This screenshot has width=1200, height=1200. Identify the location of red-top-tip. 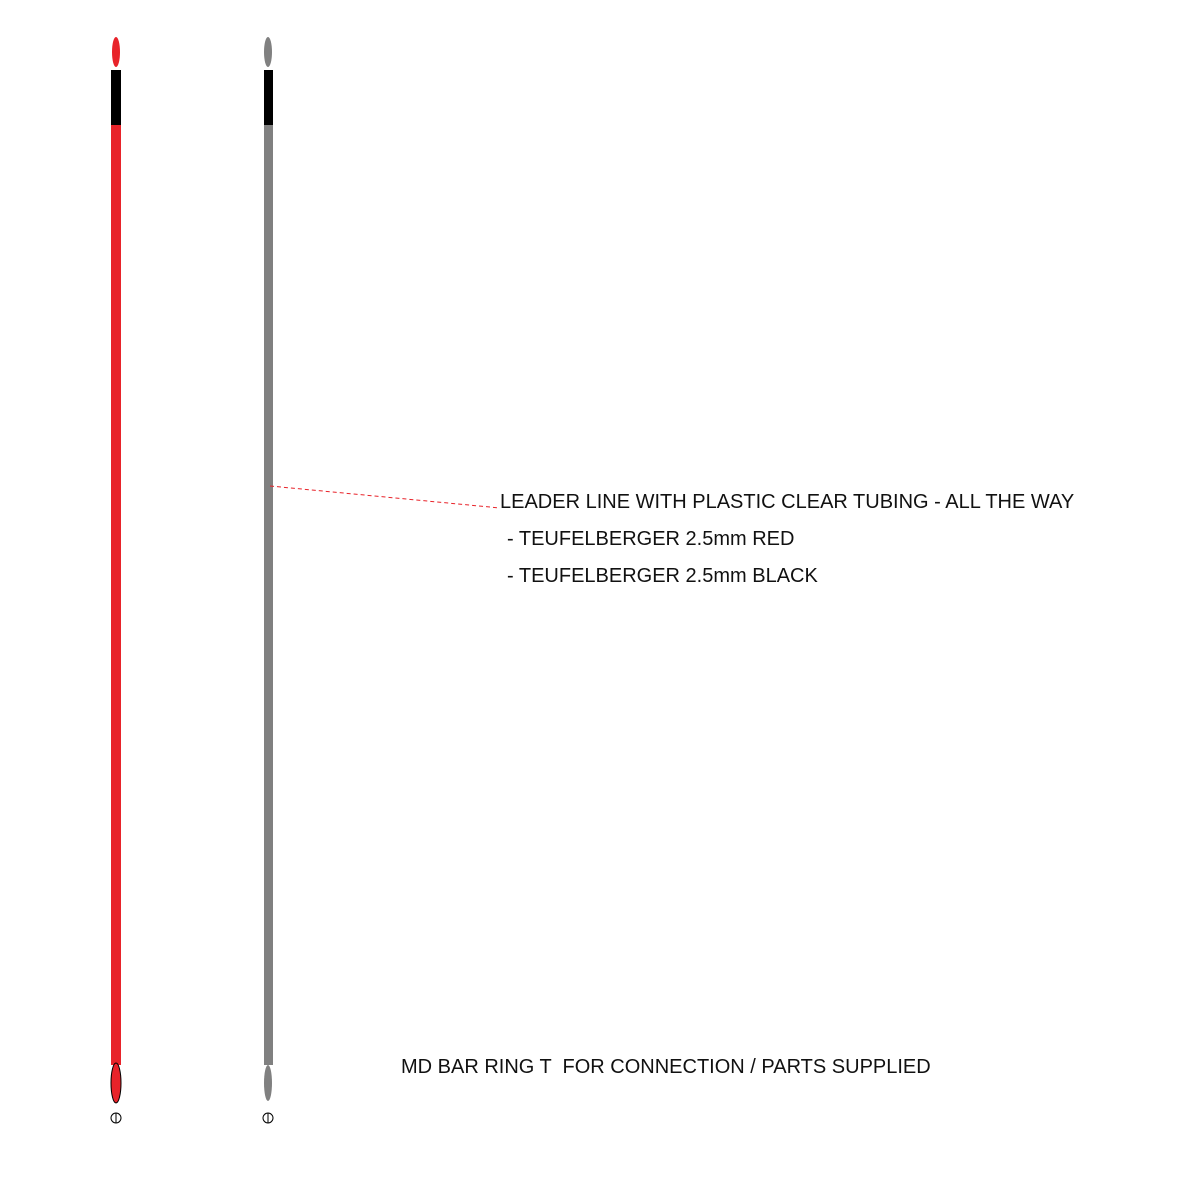
(116, 52).